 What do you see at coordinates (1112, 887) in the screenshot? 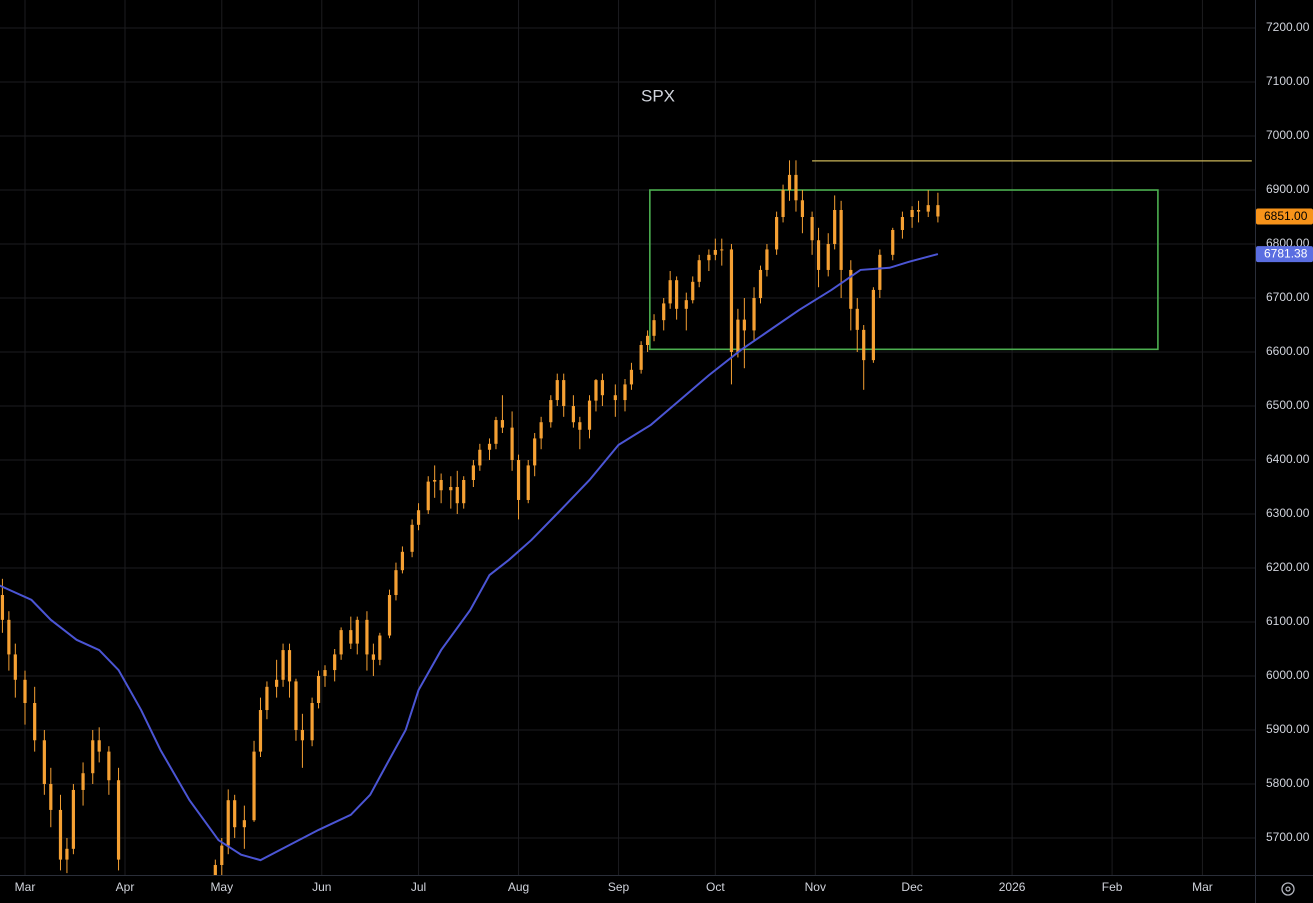
I see `x-tick-label: Feb` at bounding box center [1112, 887].